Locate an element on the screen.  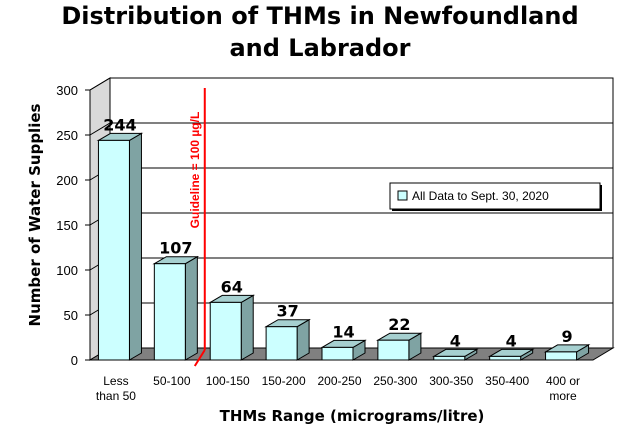
legend-label: All Data to Sept. 30, 2020 is located at coordinates (480, 196).